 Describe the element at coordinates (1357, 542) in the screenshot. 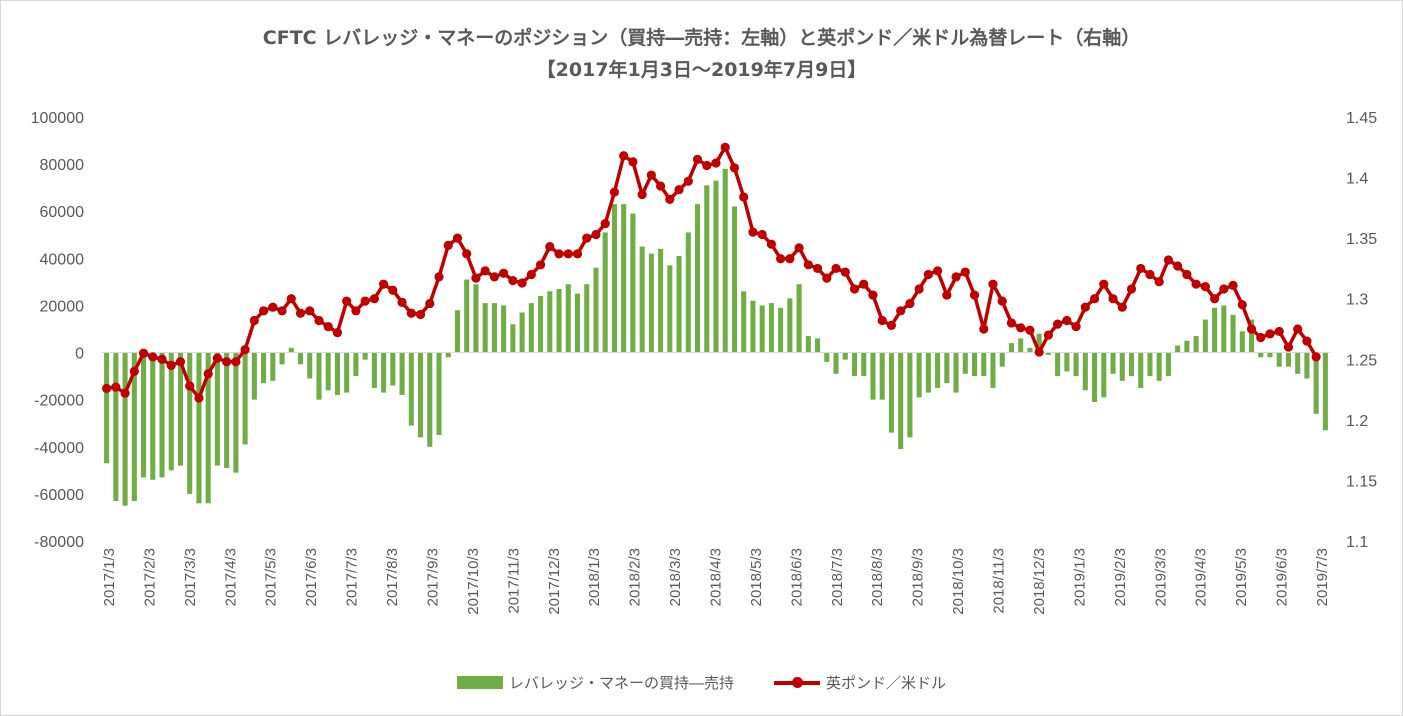

I see `right-tick-label: 1.1` at that location.